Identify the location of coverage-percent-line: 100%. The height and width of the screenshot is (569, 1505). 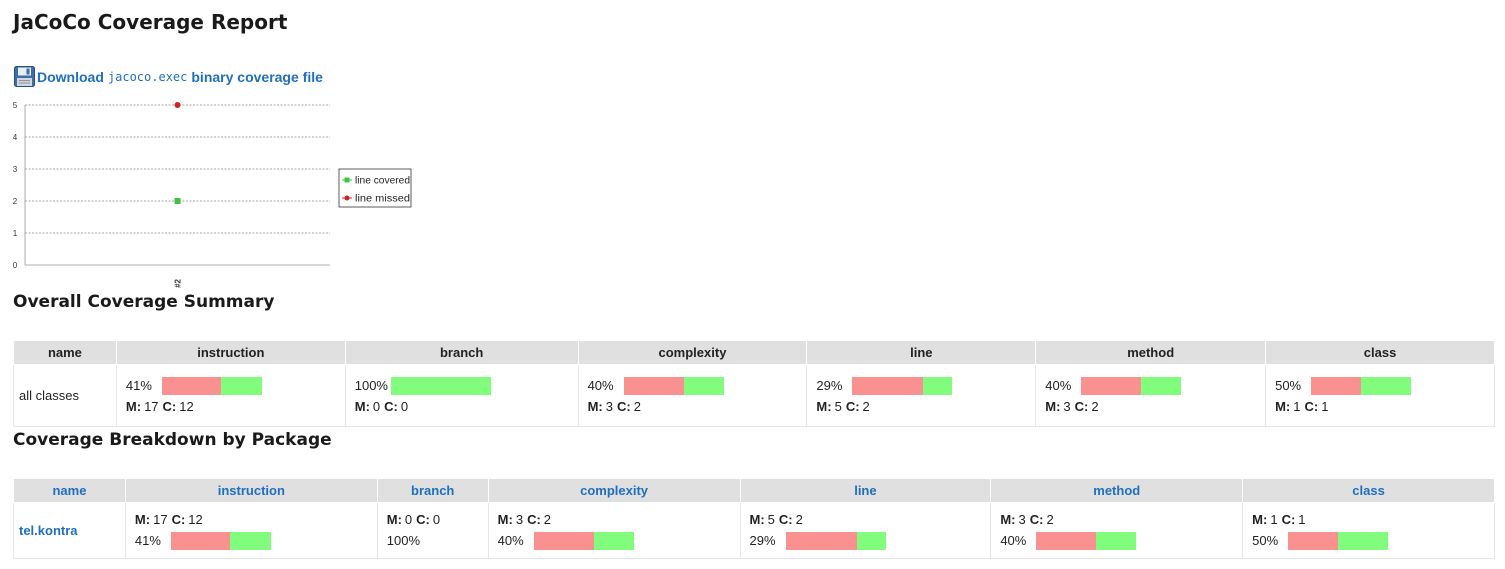
(437, 541).